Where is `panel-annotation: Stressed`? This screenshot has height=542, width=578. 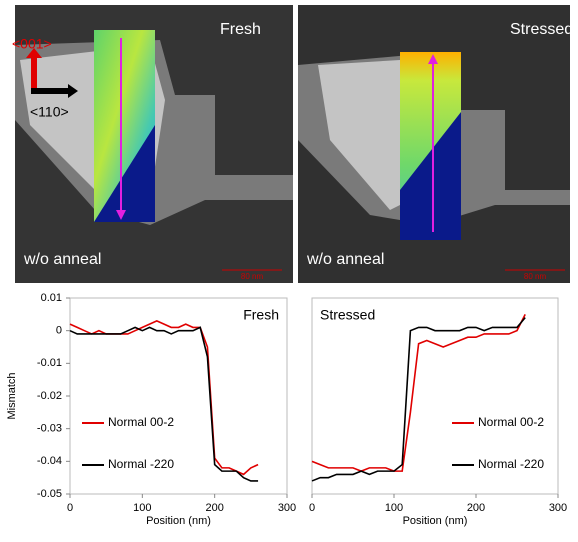
panel-annotation: Stressed is located at coordinates (347, 315).